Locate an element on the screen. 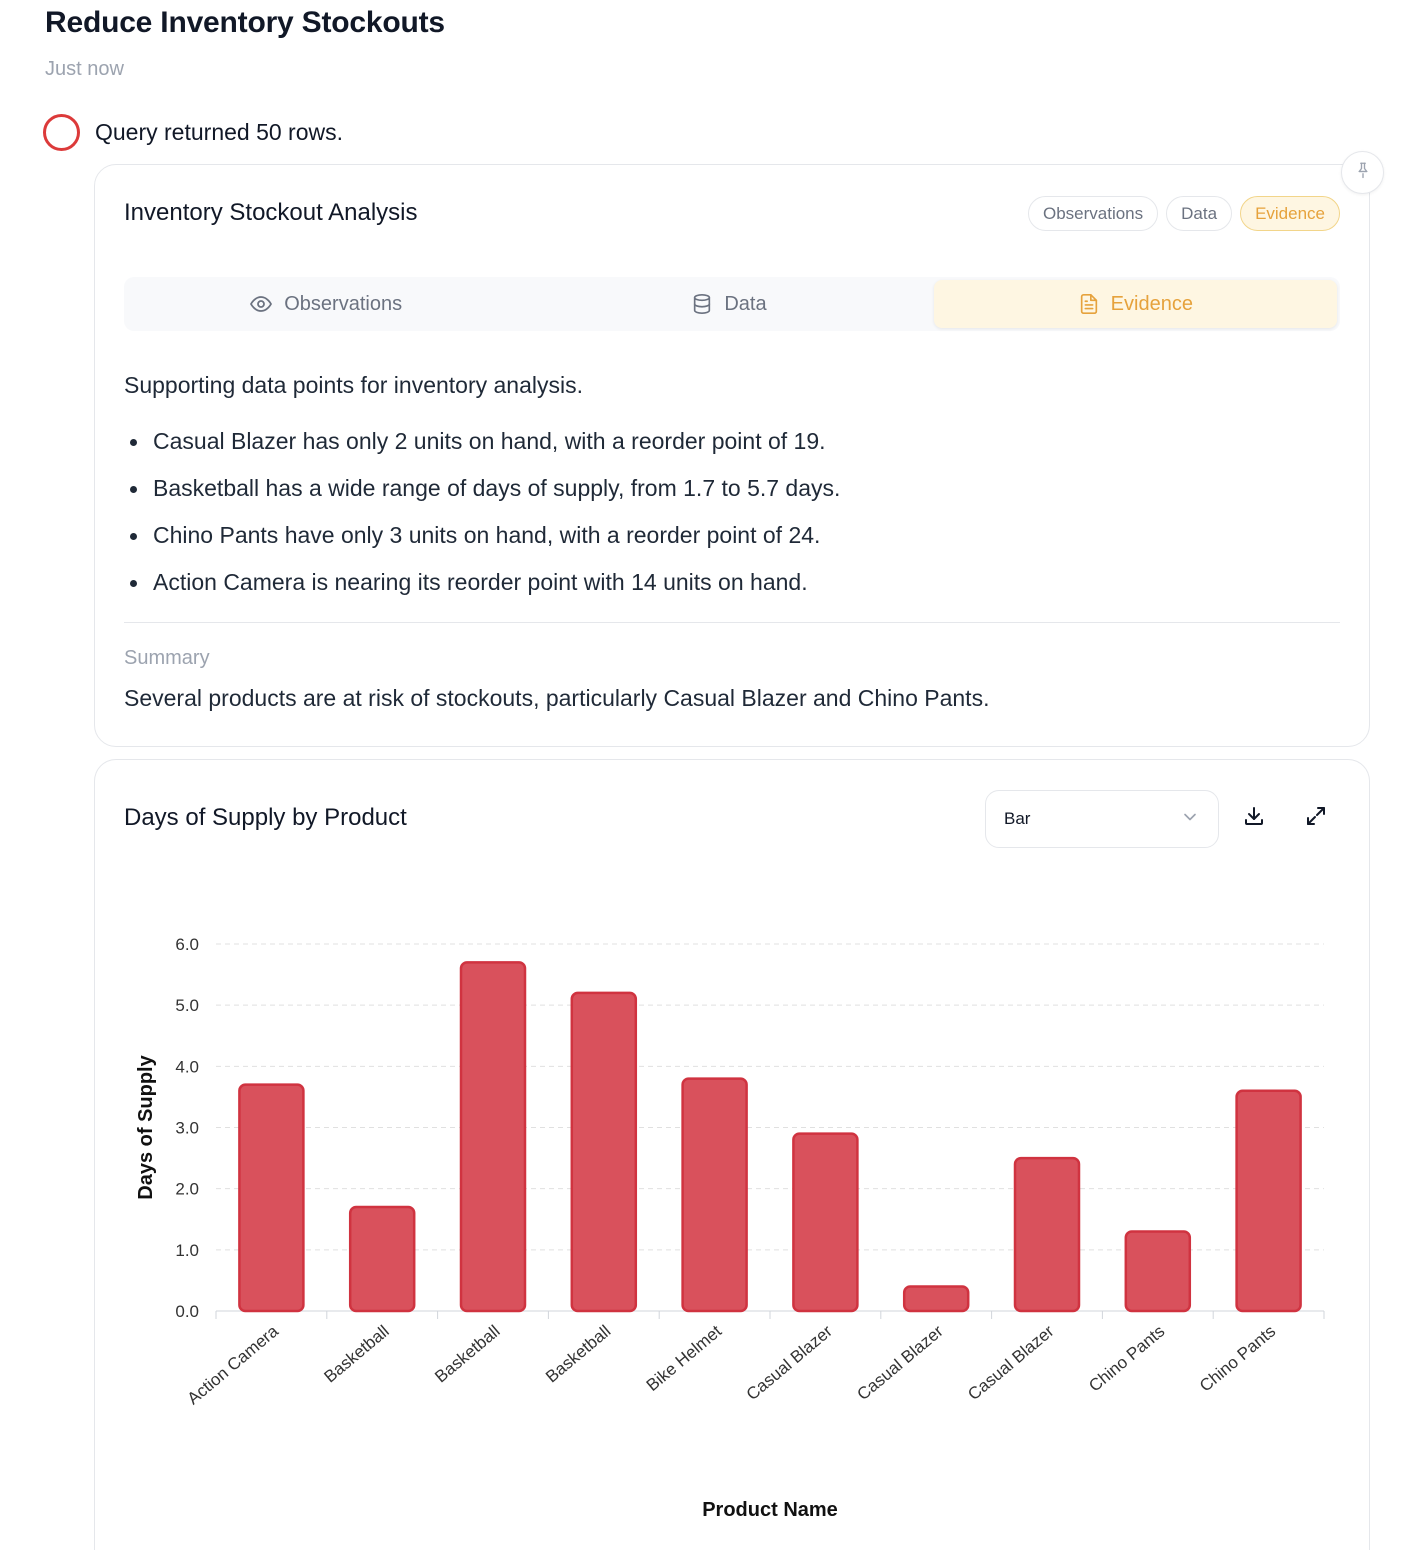 This screenshot has width=1420, height=1550. chart-type-value: Bar is located at coordinates (1017, 818).